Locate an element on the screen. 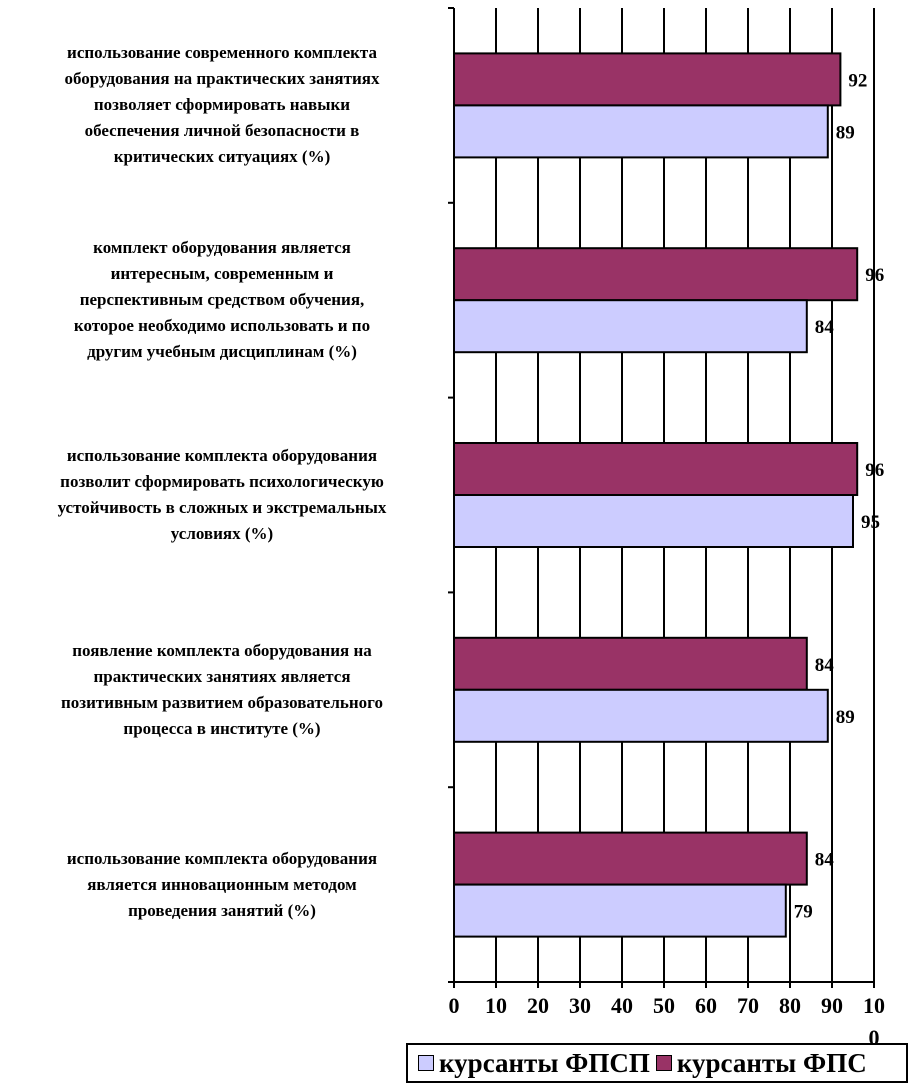 Image resolution: width=914 pixels, height=1090 pixels. legend-item-fps: курсанты ФПС is located at coordinates (761, 1063).